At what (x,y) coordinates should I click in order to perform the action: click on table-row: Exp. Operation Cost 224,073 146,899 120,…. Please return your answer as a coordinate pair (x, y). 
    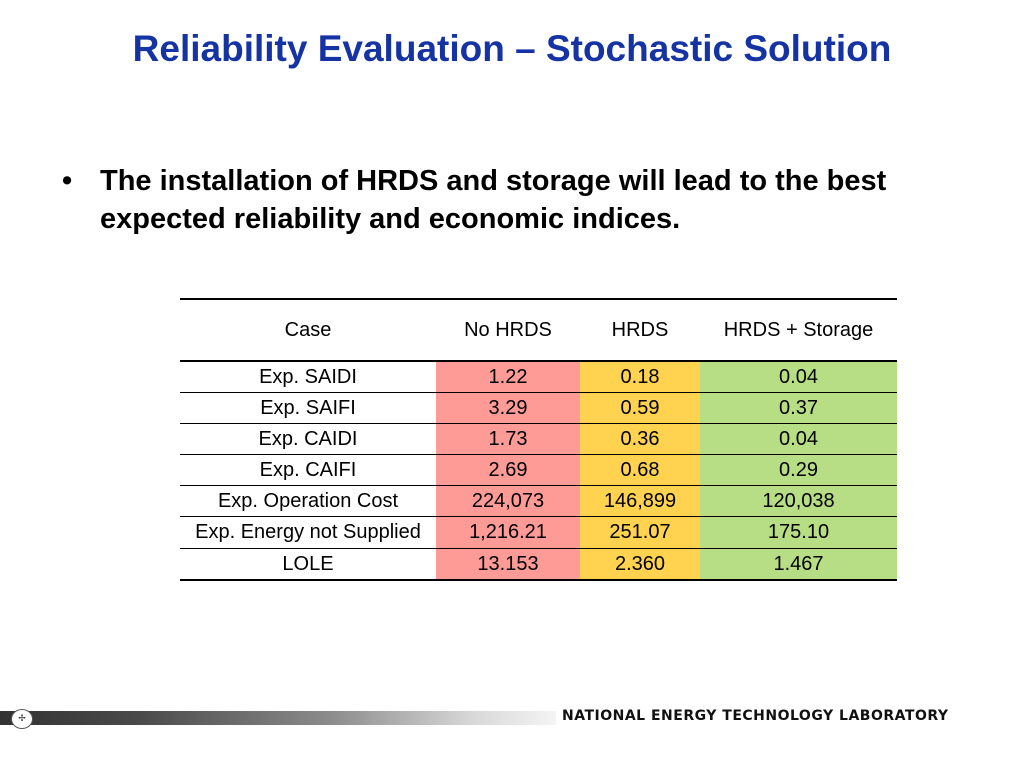
    Looking at the image, I should click on (538, 501).